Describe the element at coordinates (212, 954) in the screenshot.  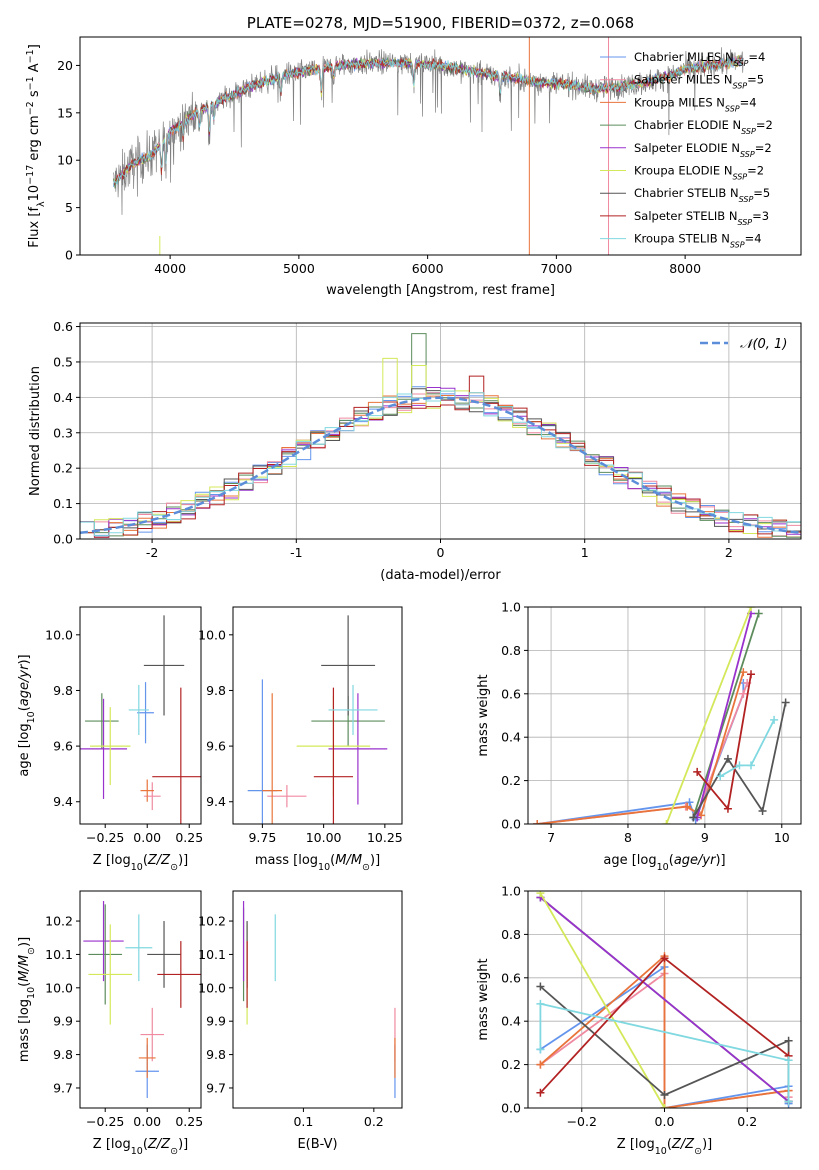
I see `y-tick-label: 10.1` at that location.